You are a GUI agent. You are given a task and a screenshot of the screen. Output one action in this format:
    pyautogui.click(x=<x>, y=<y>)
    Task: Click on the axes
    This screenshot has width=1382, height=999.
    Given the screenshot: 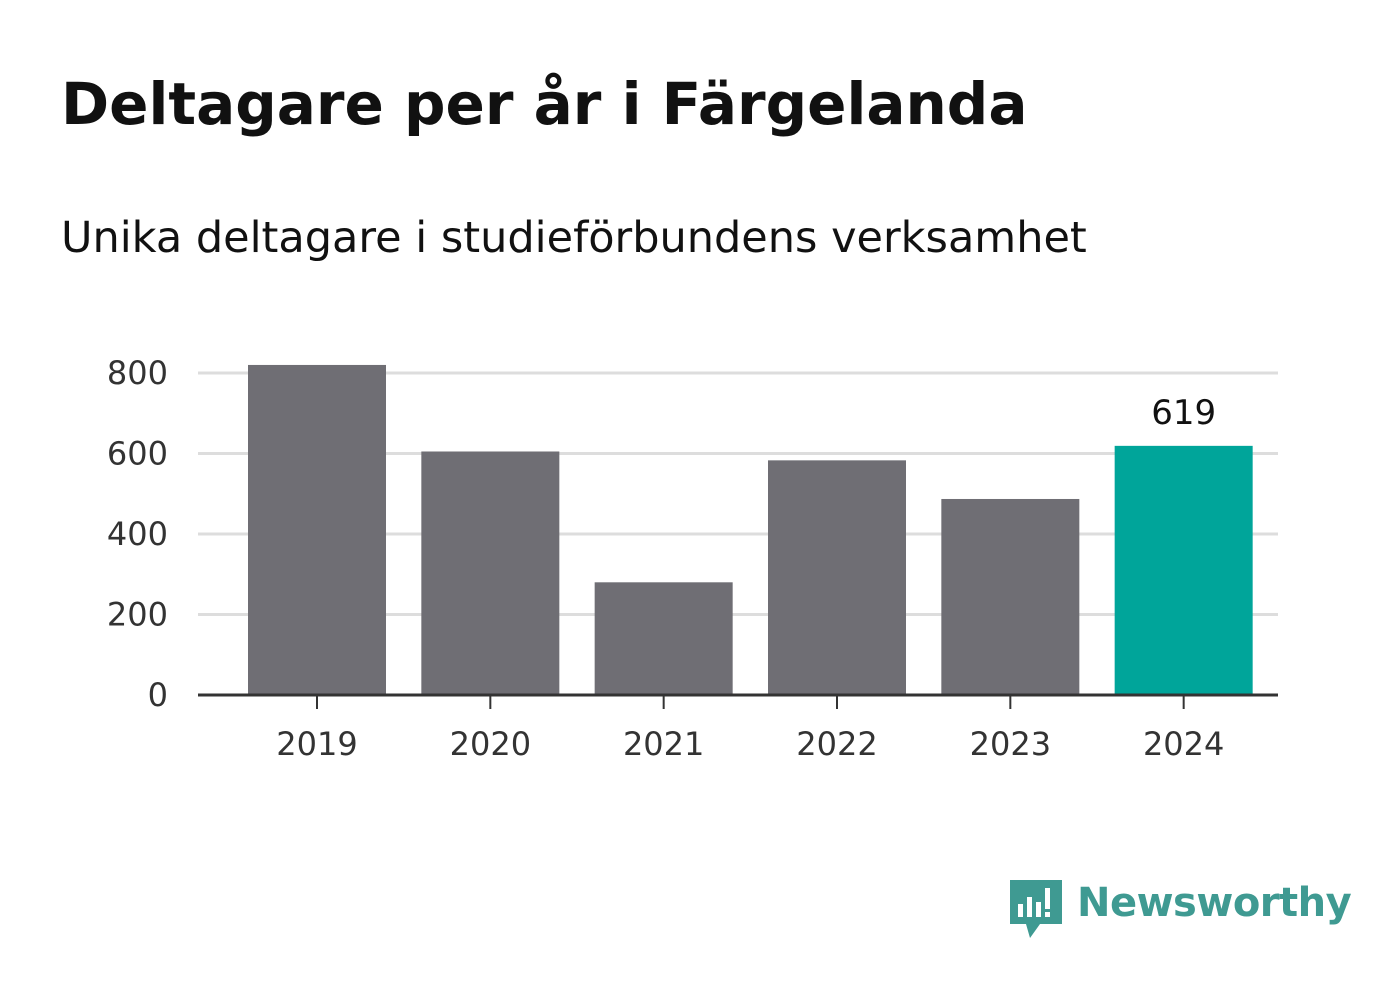 What is the action you would take?
    pyautogui.click(x=738, y=701)
    